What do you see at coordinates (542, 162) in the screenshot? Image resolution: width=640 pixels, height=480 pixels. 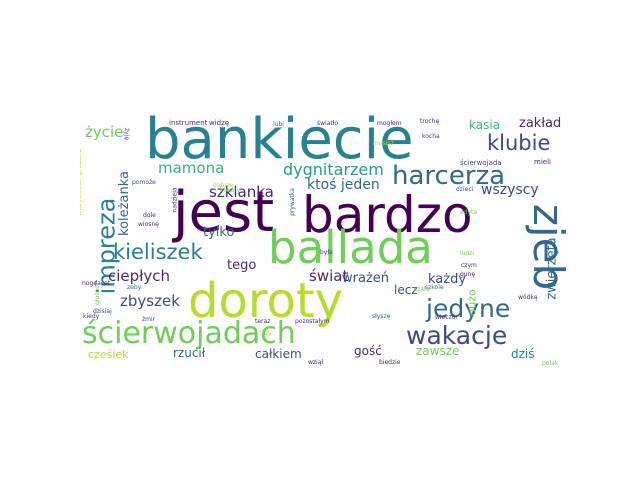 I see `word: mieli` at bounding box center [542, 162].